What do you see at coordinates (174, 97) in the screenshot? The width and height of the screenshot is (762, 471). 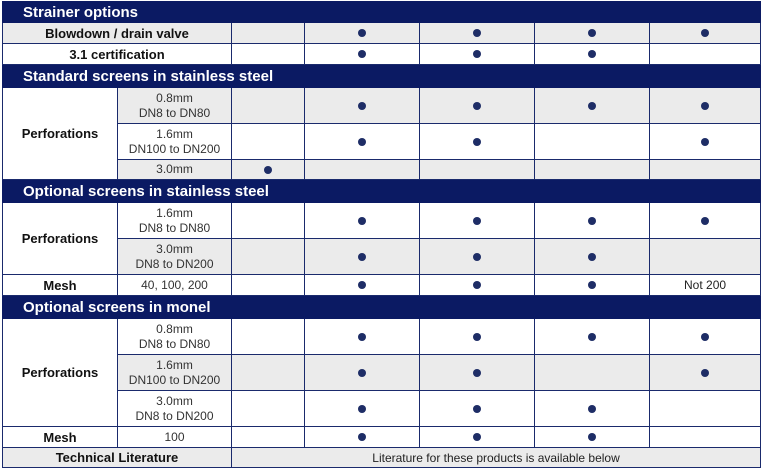 I see `size-value: 0.8mm` at bounding box center [174, 97].